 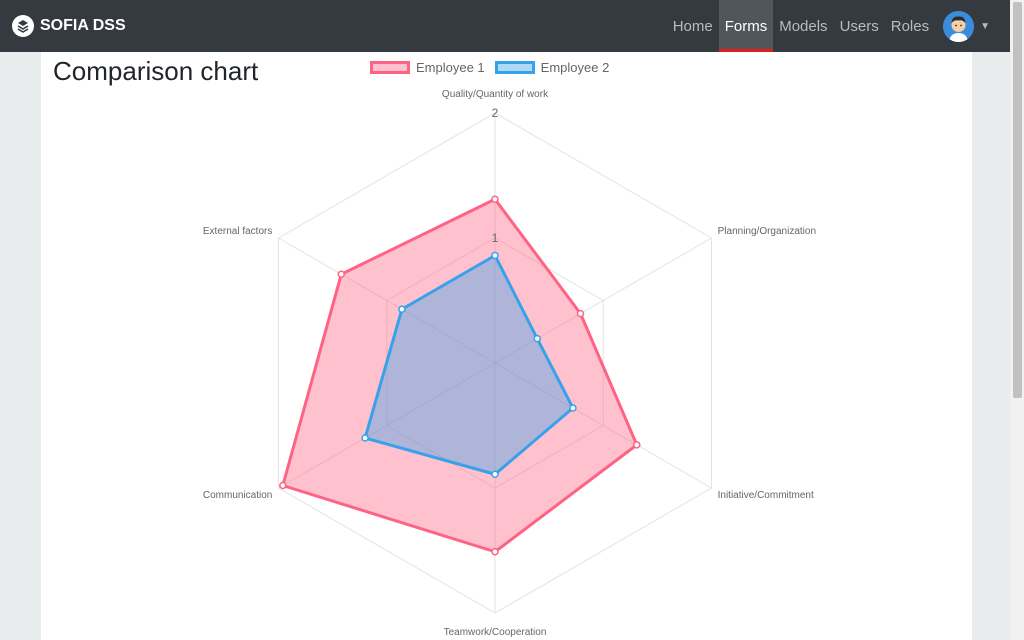 I want to click on legend-item-employee-1: Employee 1, so click(x=427, y=67).